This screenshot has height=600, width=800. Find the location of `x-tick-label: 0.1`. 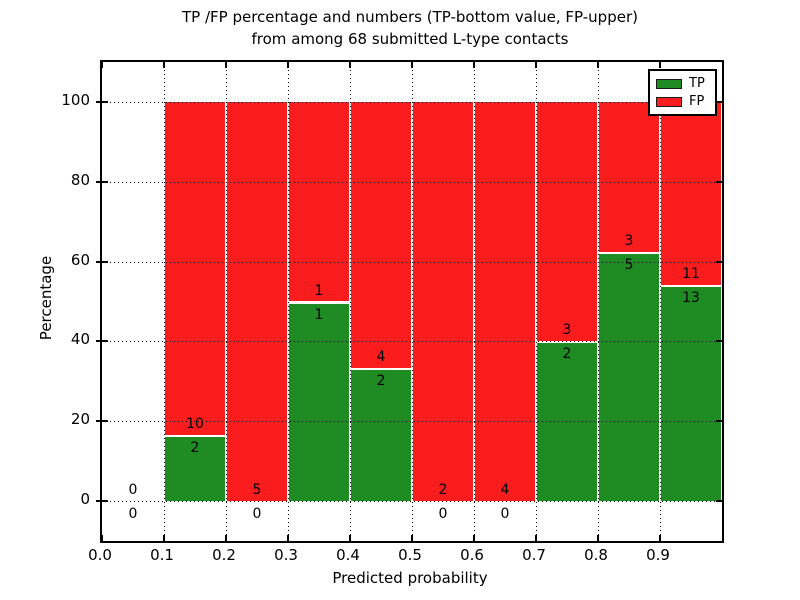

x-tick-label: 0.1 is located at coordinates (162, 555).